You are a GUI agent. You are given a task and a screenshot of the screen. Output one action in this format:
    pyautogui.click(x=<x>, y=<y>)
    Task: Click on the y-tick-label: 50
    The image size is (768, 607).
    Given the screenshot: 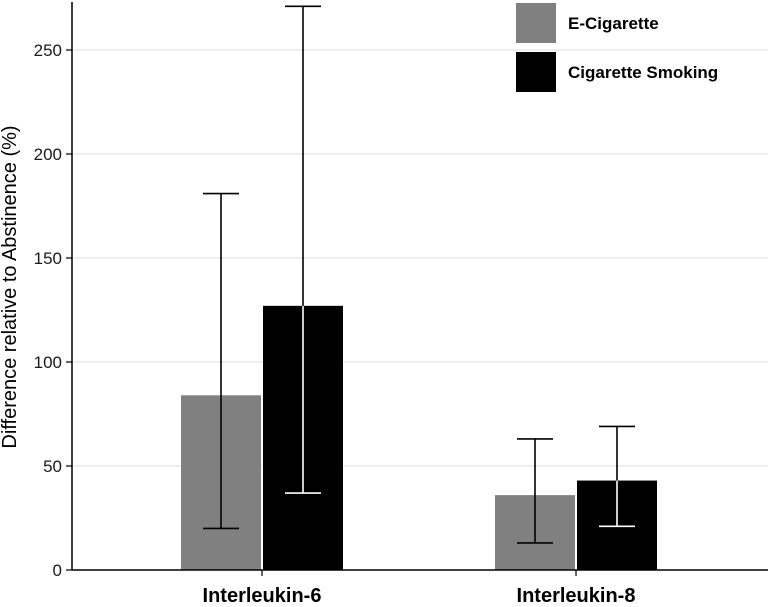 What is the action you would take?
    pyautogui.click(x=52, y=466)
    